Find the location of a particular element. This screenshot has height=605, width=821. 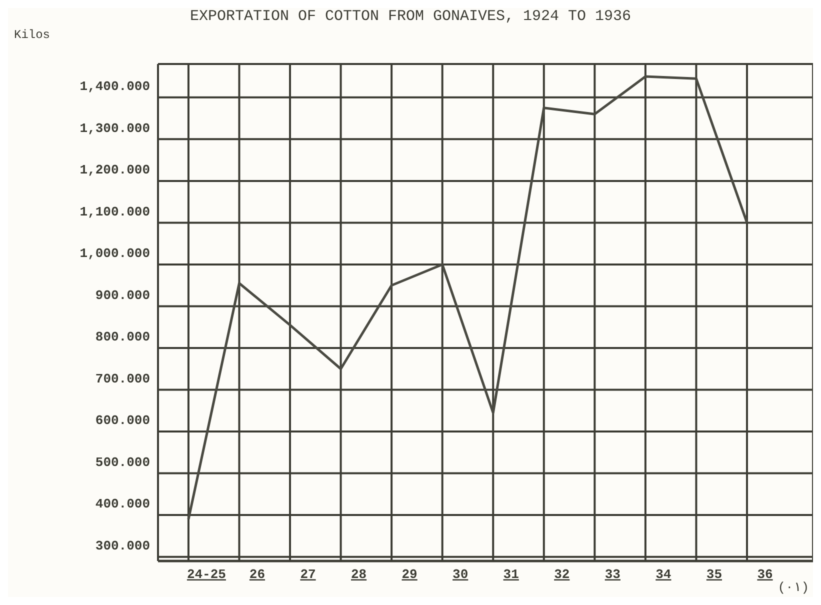

chart-title: EXPORTATION OF COTTON FROM GONAIVES, 1924 TO 1936 is located at coordinates (410, 16).